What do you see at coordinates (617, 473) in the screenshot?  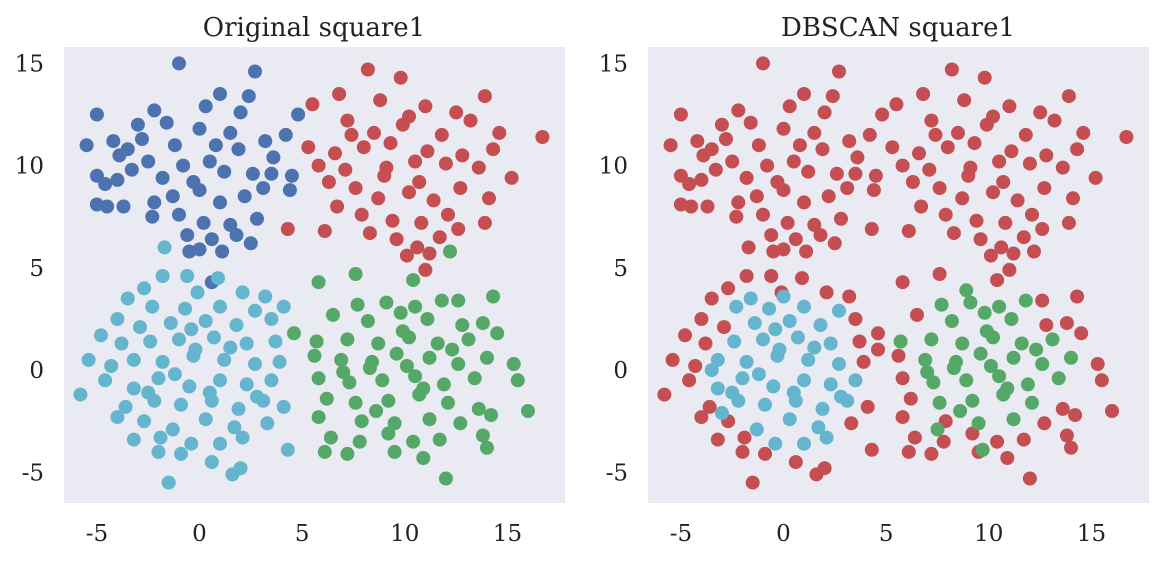 I see `y-tick-label: -5` at bounding box center [617, 473].